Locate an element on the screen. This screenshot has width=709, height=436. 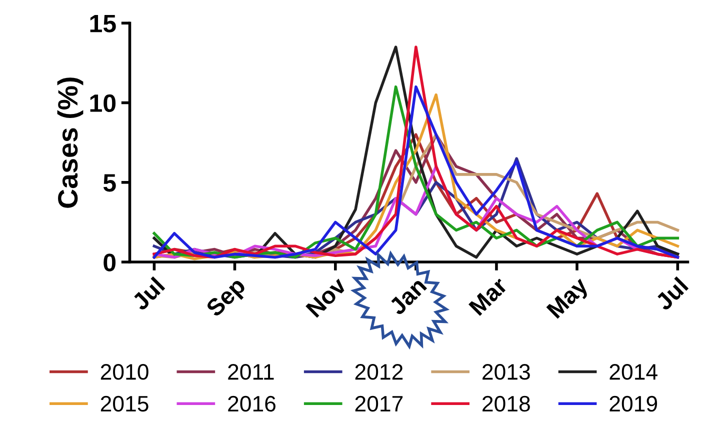
legend-label: 2013 is located at coordinates (506, 372).